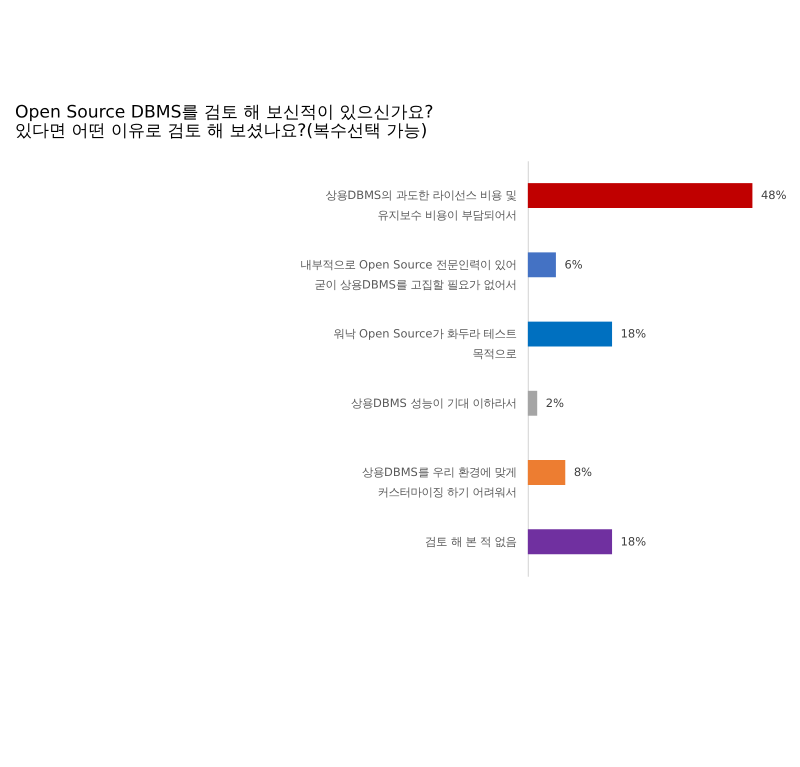 Image resolution: width=800 pixels, height=767 pixels. What do you see at coordinates (774, 195) in the screenshot?
I see `data-label: 48%` at bounding box center [774, 195].